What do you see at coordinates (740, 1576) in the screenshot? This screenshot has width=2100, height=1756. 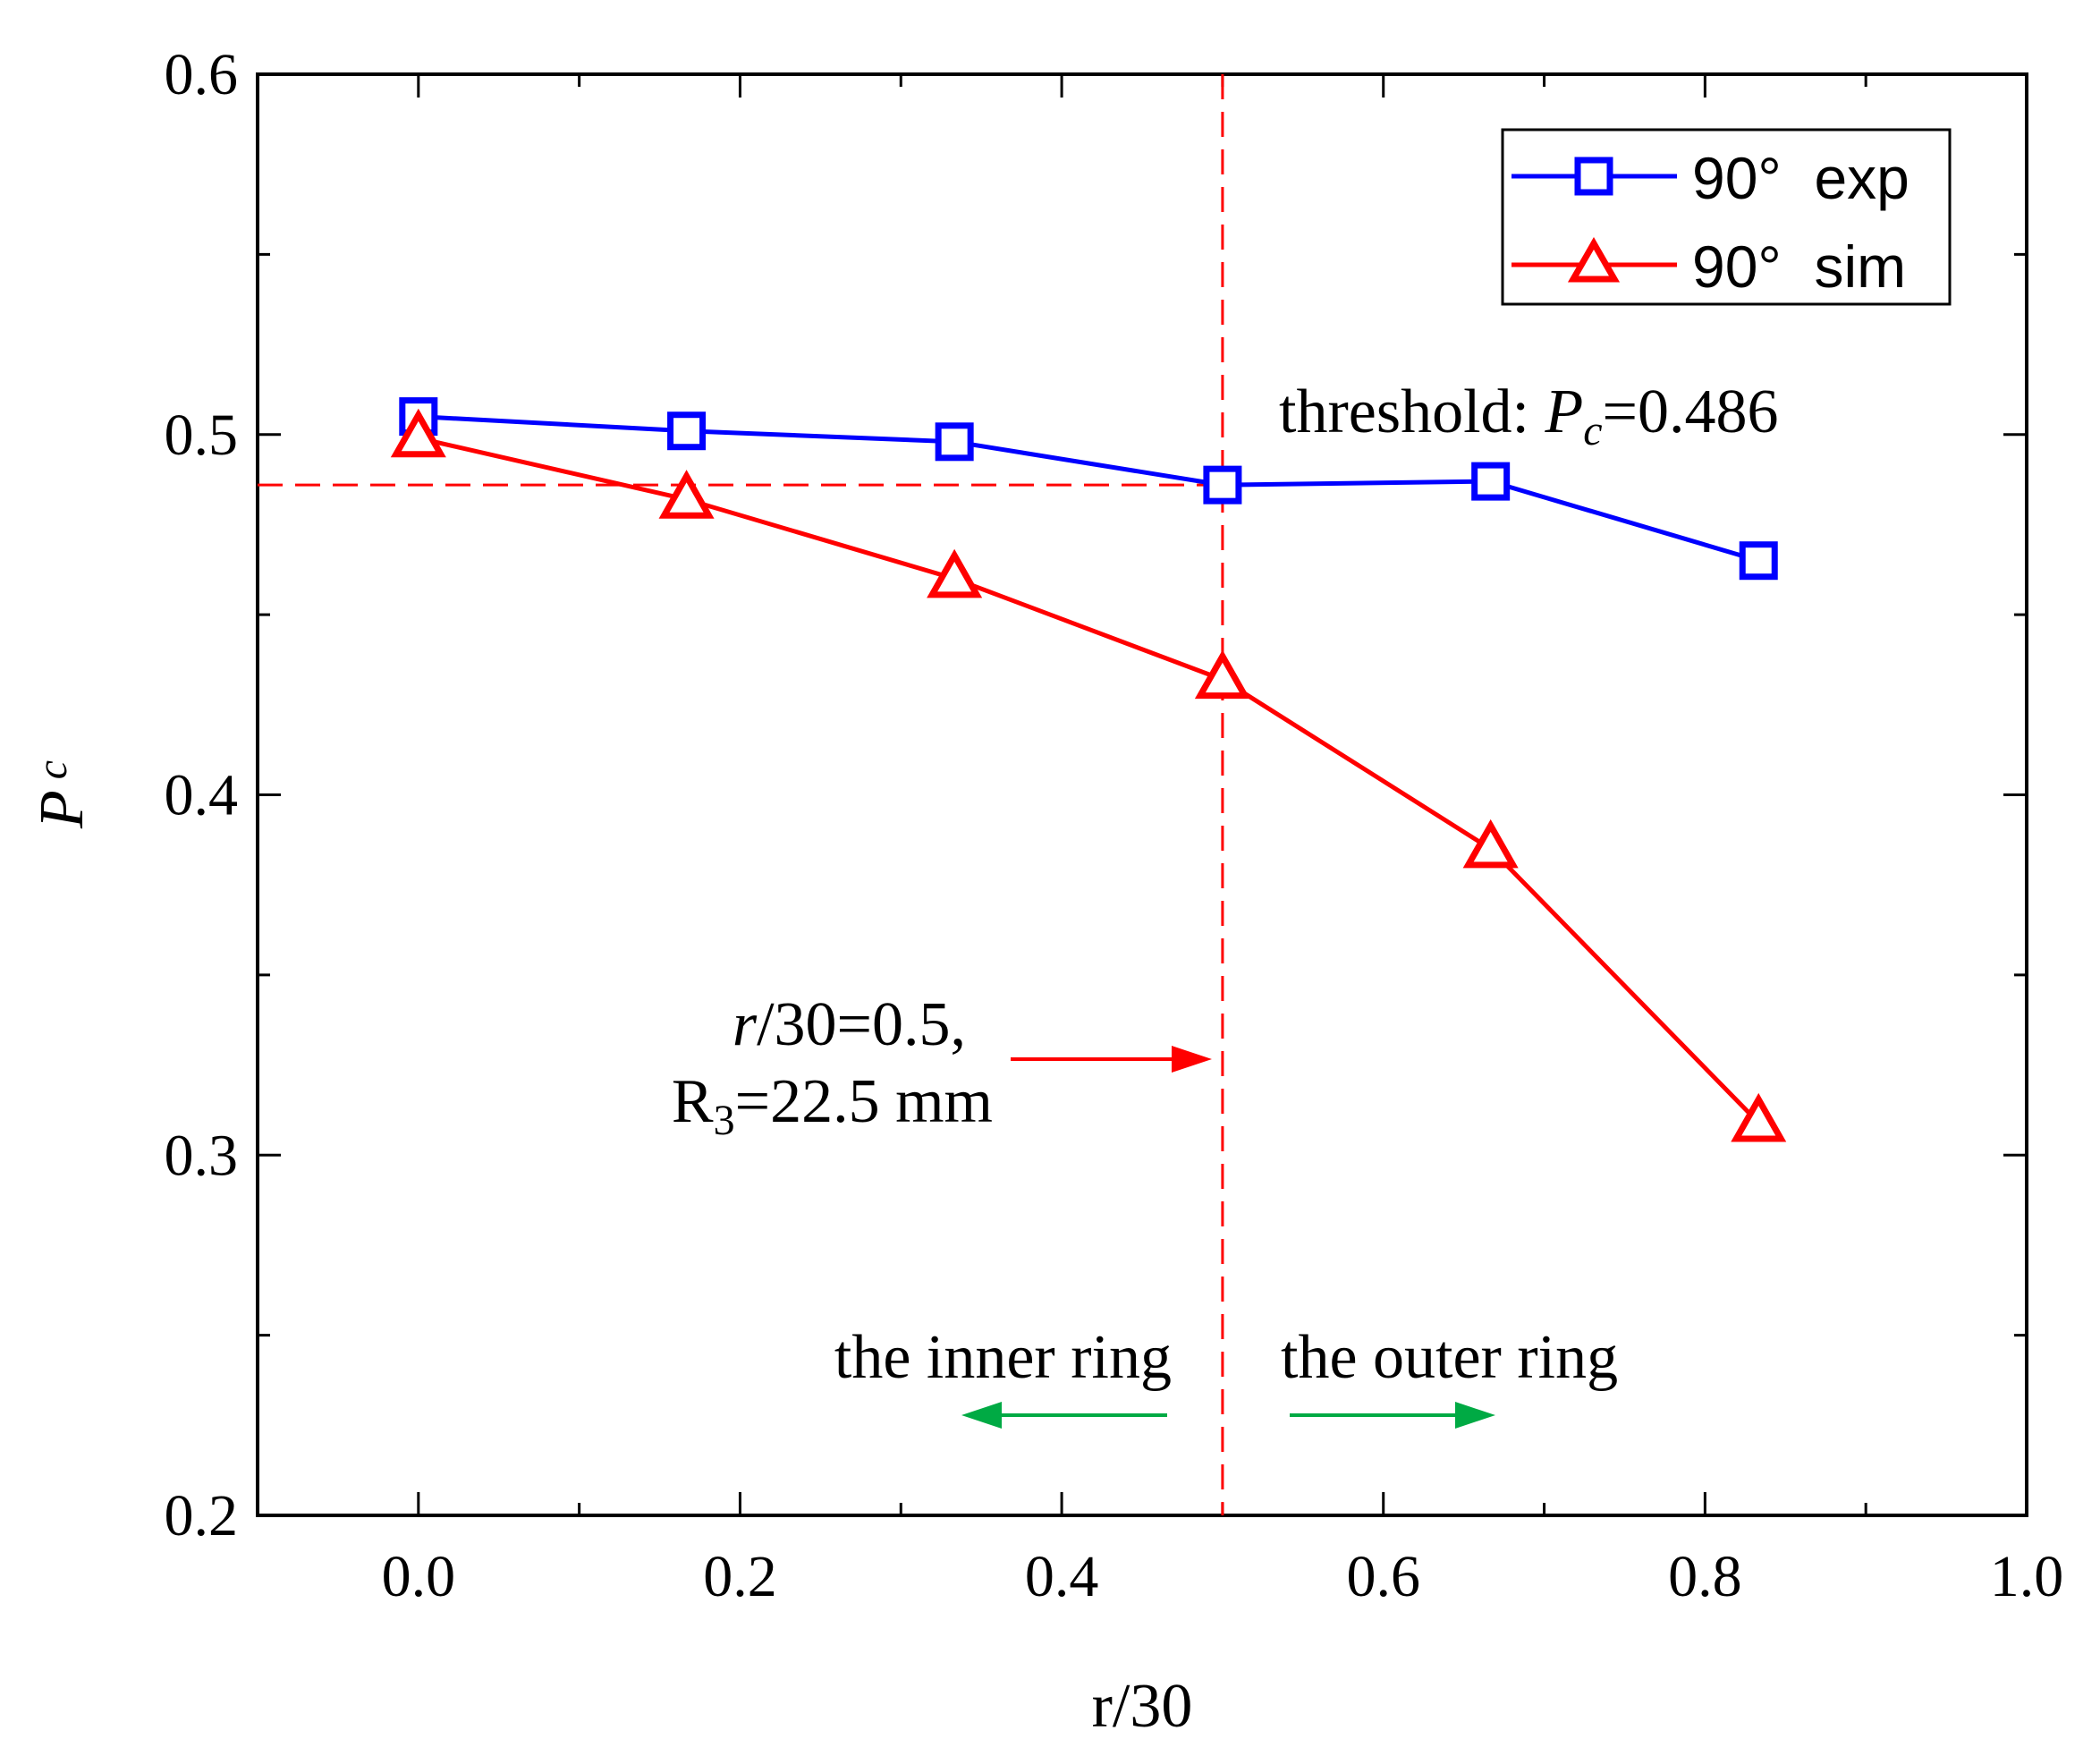 I see `x-tick-label: 0.2` at bounding box center [740, 1576].